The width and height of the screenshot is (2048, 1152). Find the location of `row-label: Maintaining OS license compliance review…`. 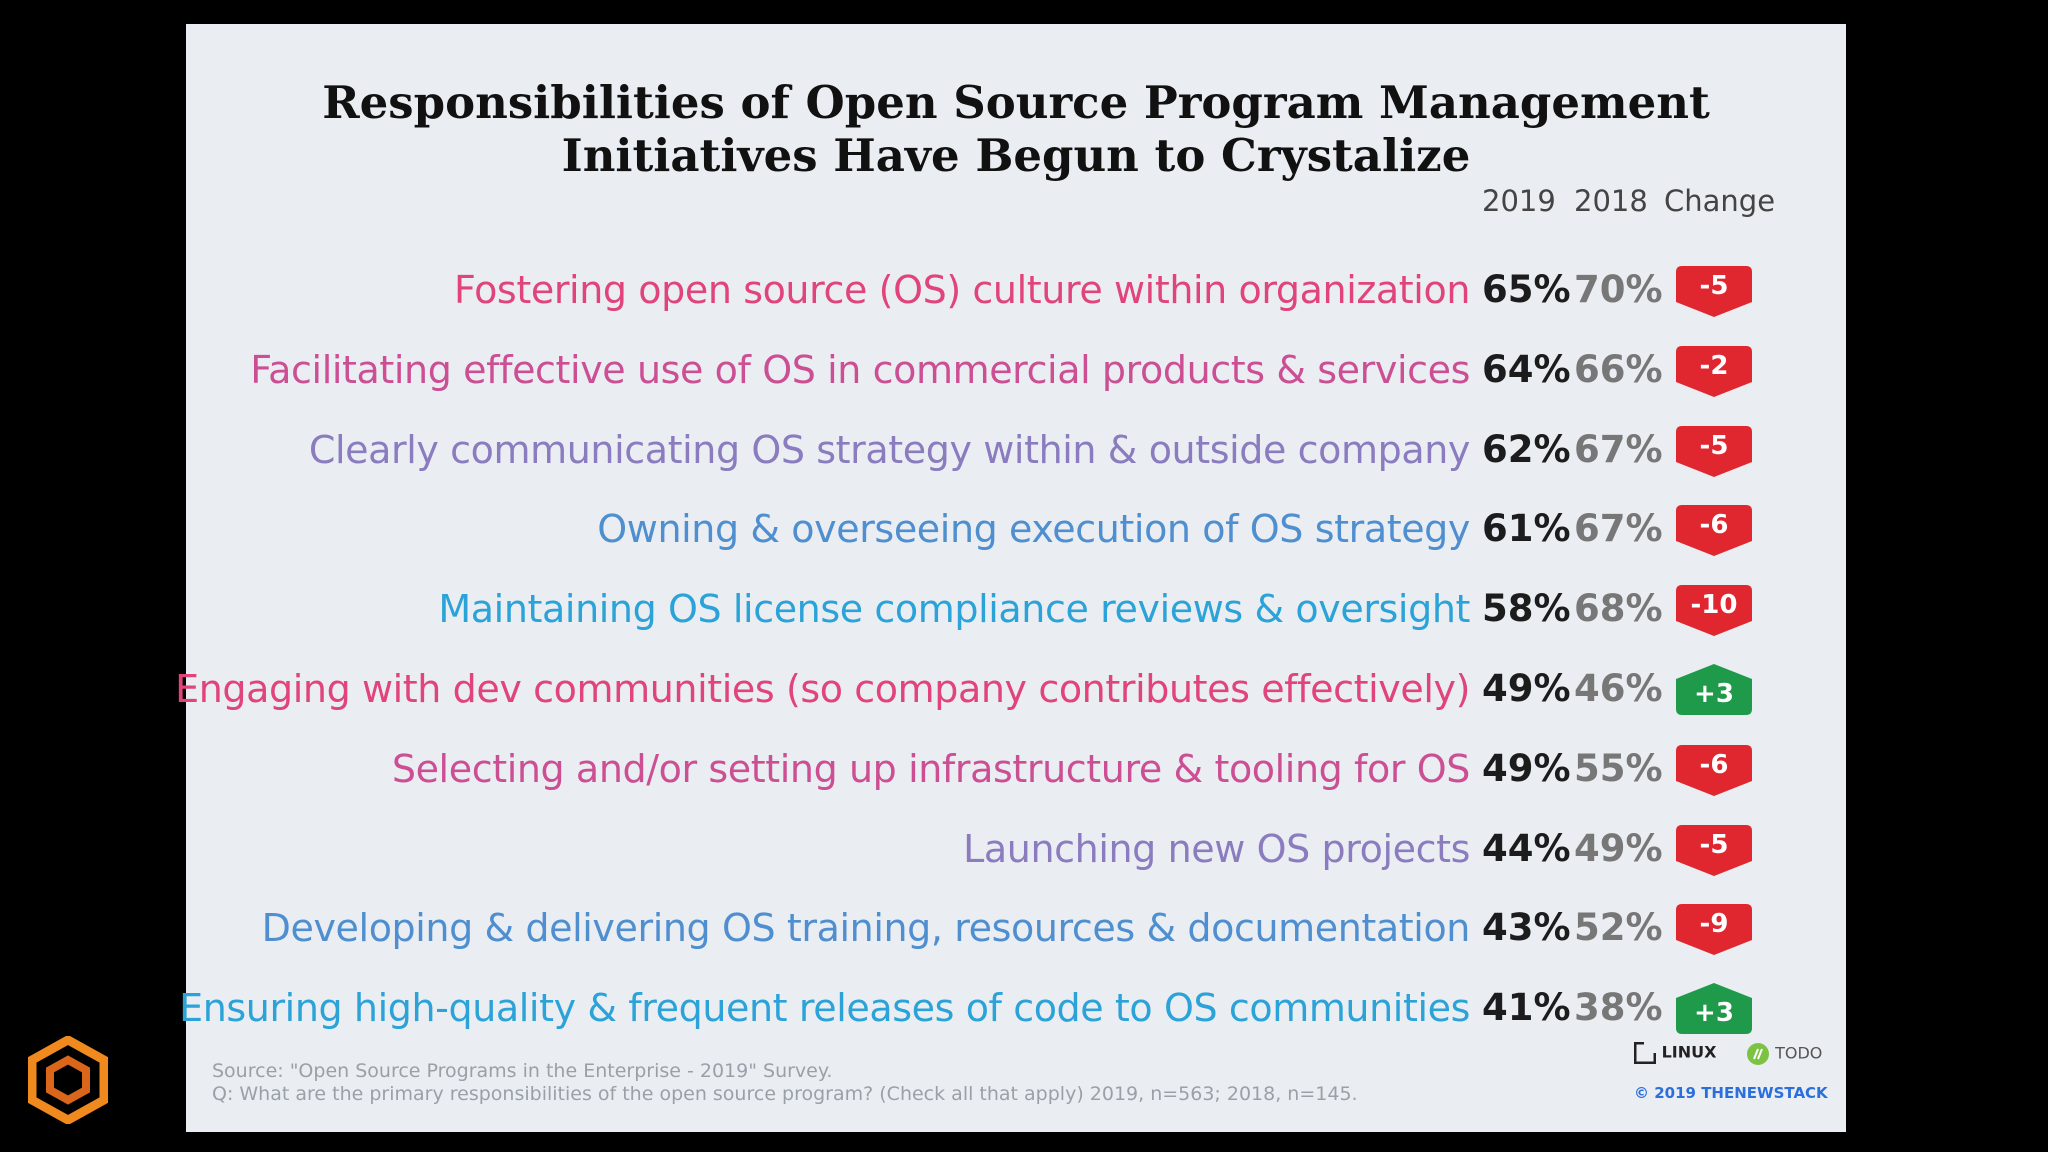

row-label: Maintaining OS license compliance review… is located at coordinates (954, 609).